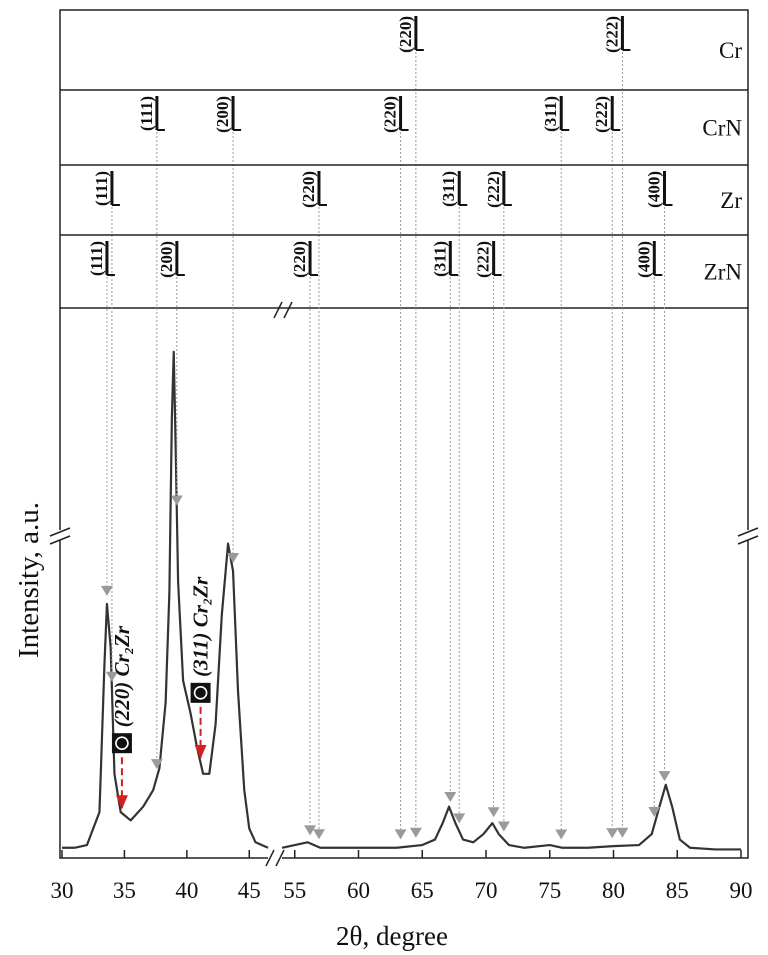 This screenshot has width=768, height=955. Describe the element at coordinates (730, 50) in the screenshot. I see `phase-name: Cr` at that location.